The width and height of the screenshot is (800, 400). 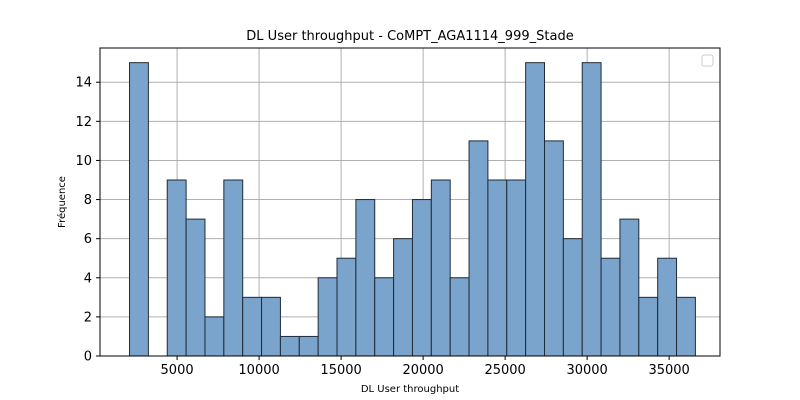 What do you see at coordinates (422, 370) in the screenshot?
I see `x-tick-label: 20000` at bounding box center [422, 370].